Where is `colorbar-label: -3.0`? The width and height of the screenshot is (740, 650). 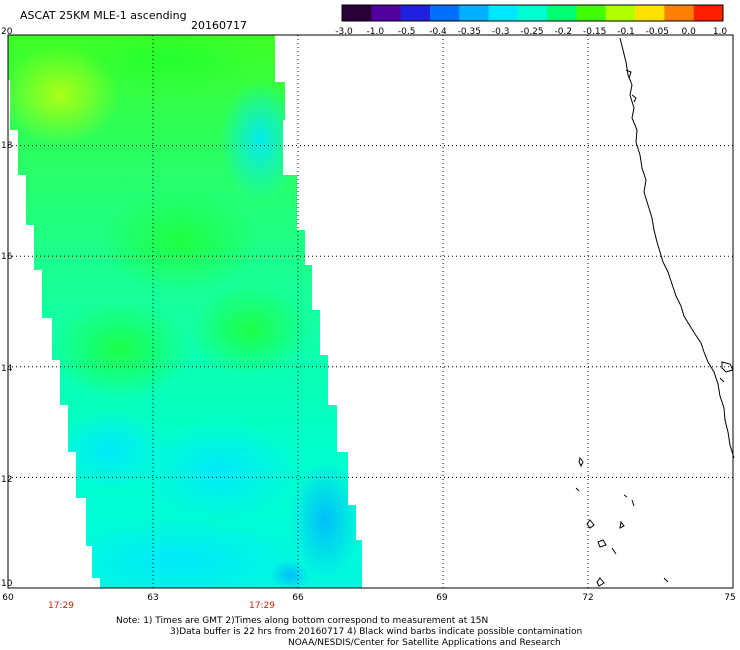 colorbar-label: -3.0 is located at coordinates (344, 32).